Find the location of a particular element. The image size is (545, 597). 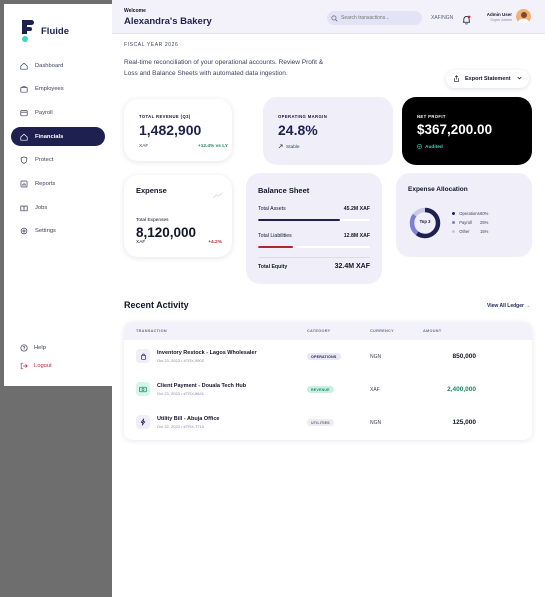

margin-value: 24.8% is located at coordinates (298, 130).